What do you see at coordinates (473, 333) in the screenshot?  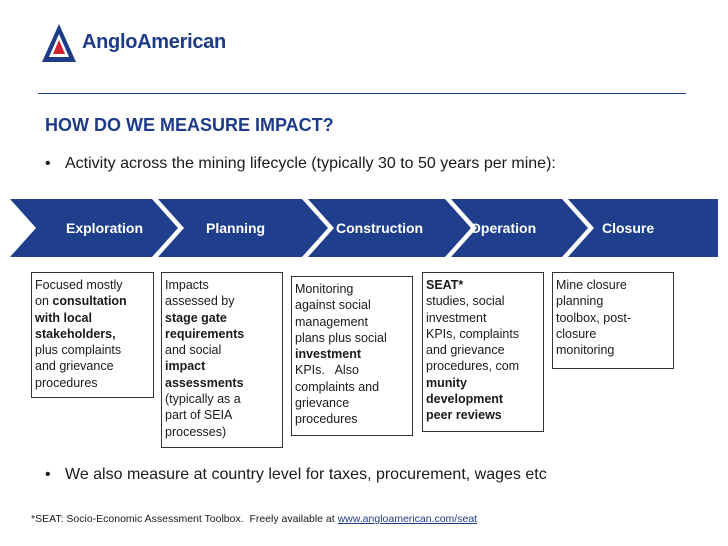 I see `box-line: KPIs, complaints` at bounding box center [473, 333].